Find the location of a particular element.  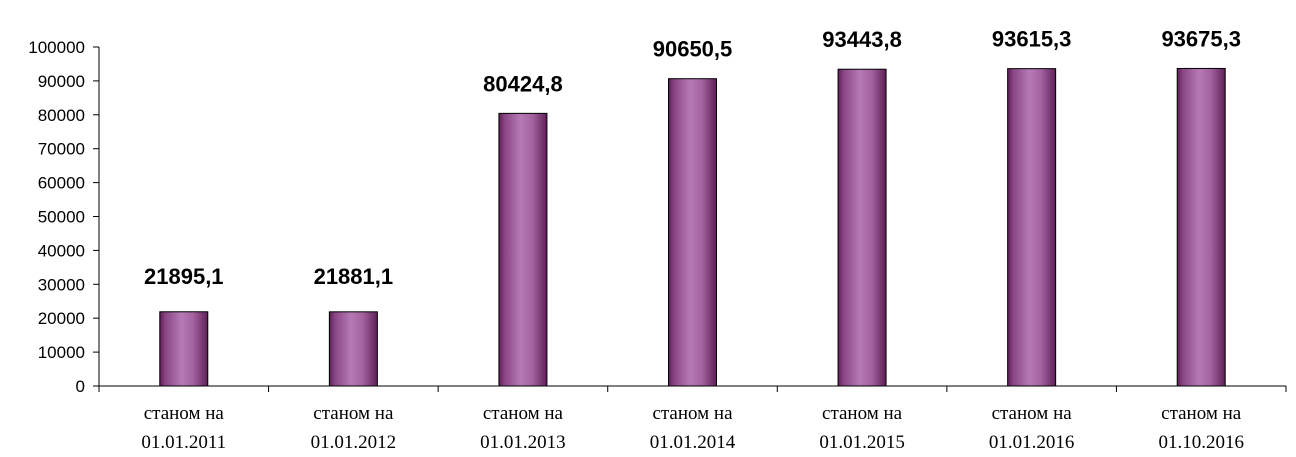

data-label: 21895,1 is located at coordinates (184, 276).